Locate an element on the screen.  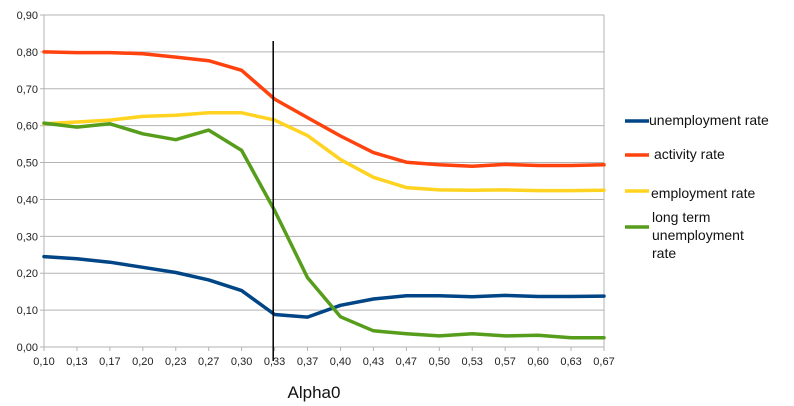
x-tick-label: 0,17 is located at coordinates (109, 362).